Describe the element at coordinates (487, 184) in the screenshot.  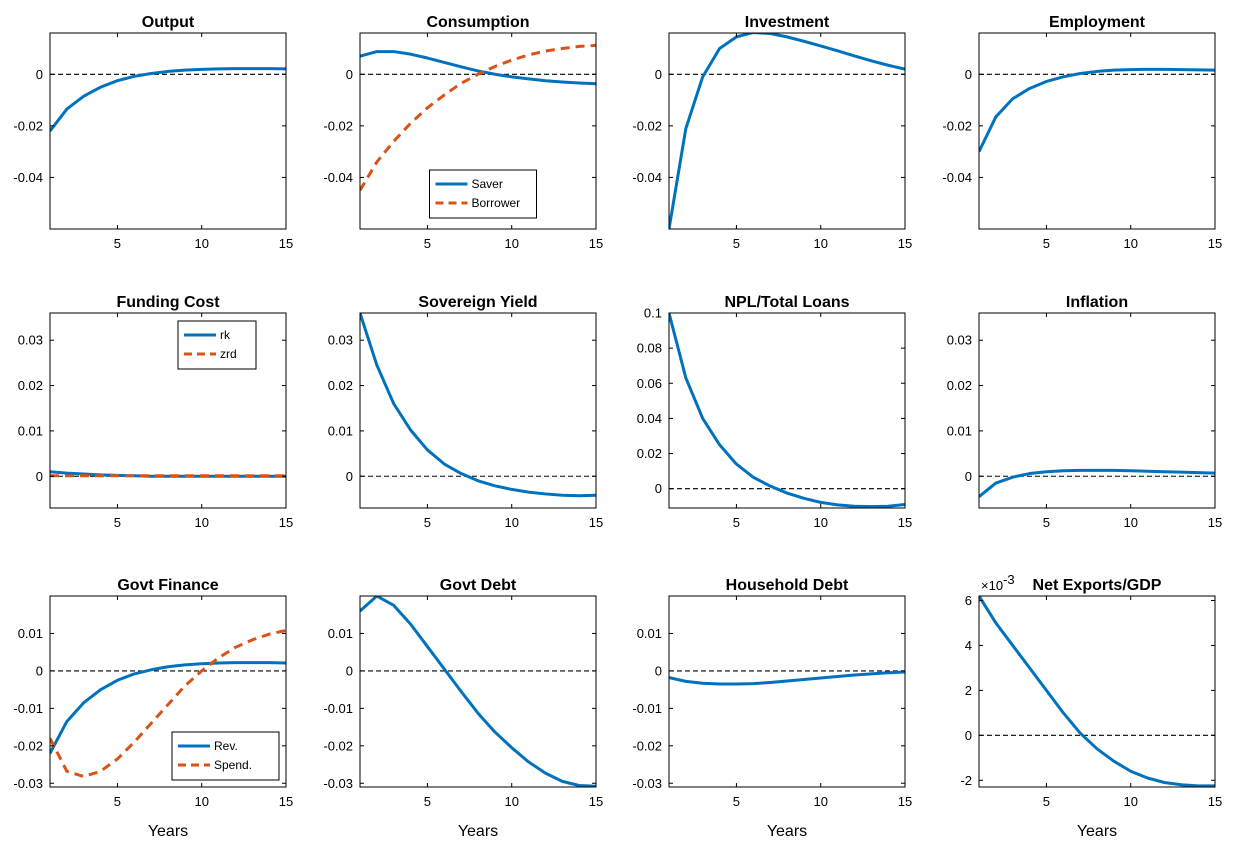
I see `legend-label: Saver` at that location.